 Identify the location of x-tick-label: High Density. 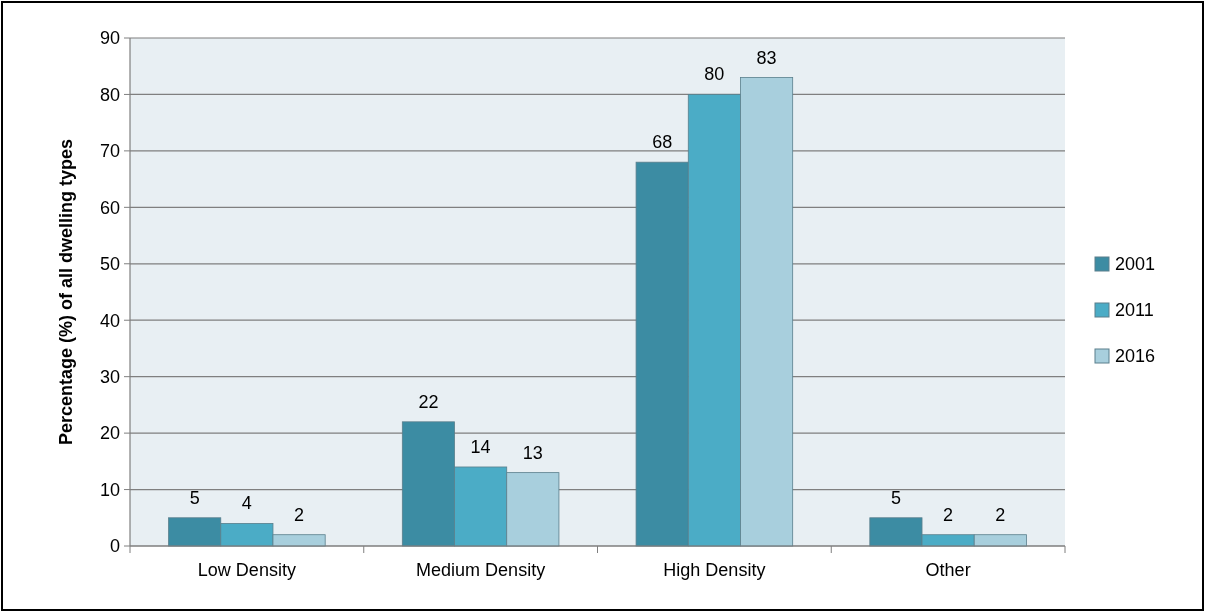
(714, 570).